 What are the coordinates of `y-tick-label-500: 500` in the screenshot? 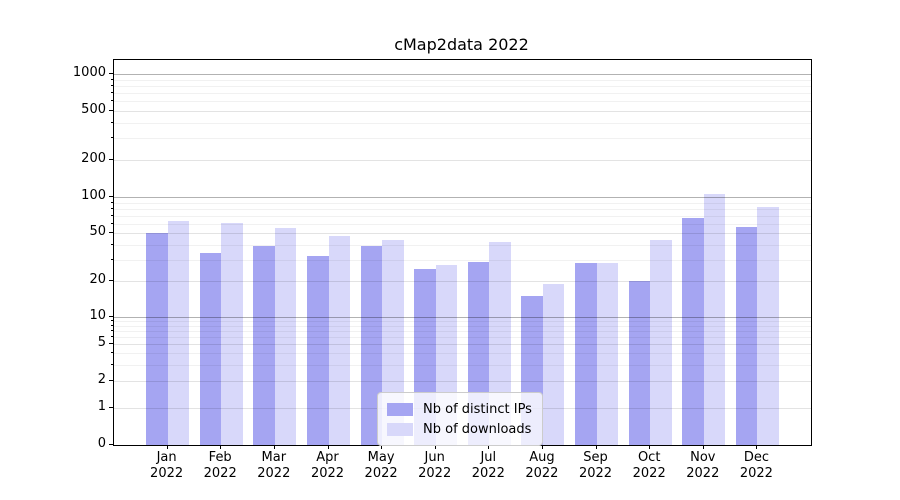 It's located at (93, 109).